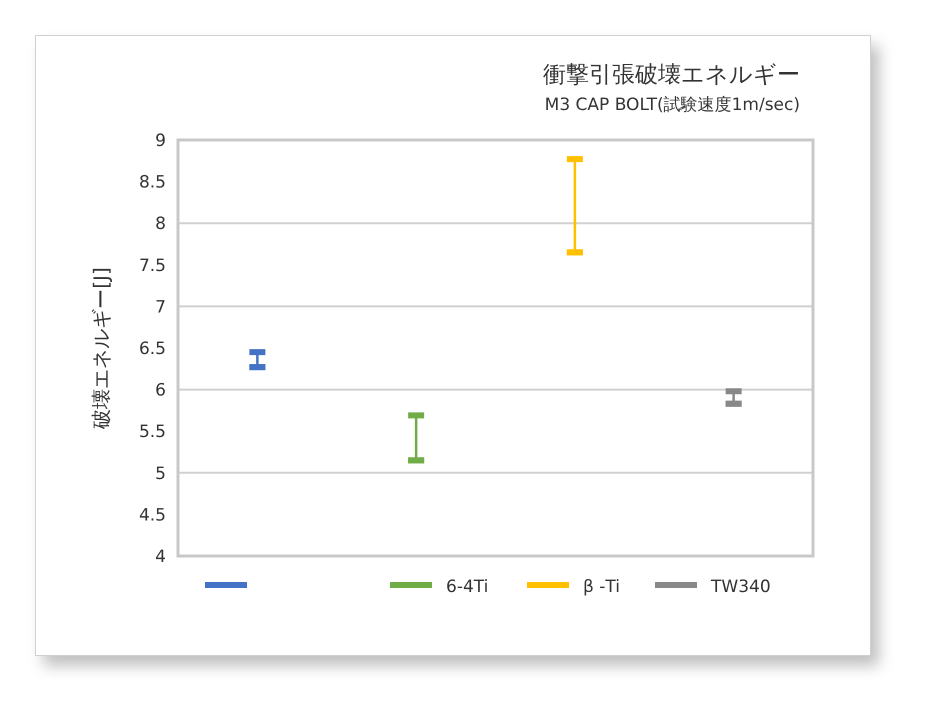  What do you see at coordinates (740, 587) in the screenshot?
I see `legend-label: TW340` at bounding box center [740, 587].